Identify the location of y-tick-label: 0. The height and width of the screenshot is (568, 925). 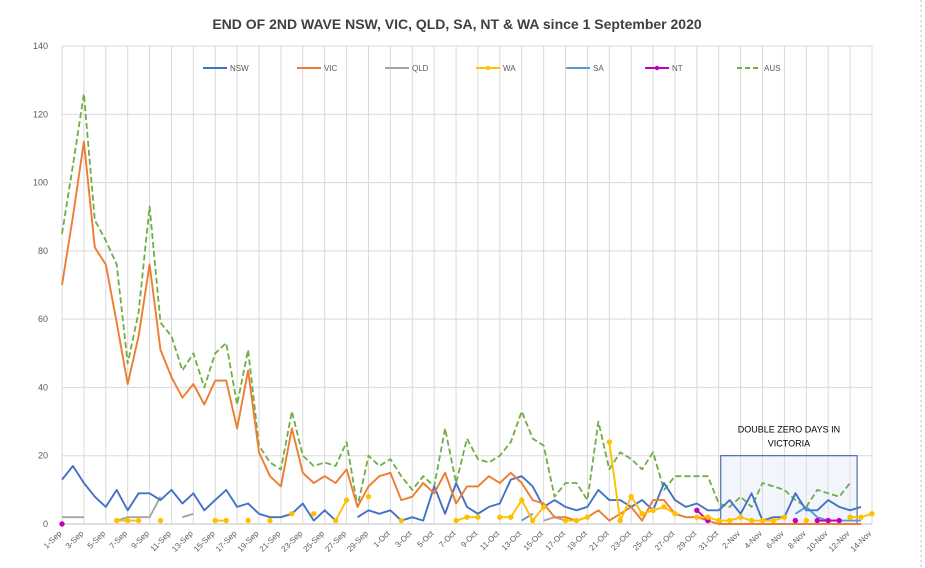
(45, 524).